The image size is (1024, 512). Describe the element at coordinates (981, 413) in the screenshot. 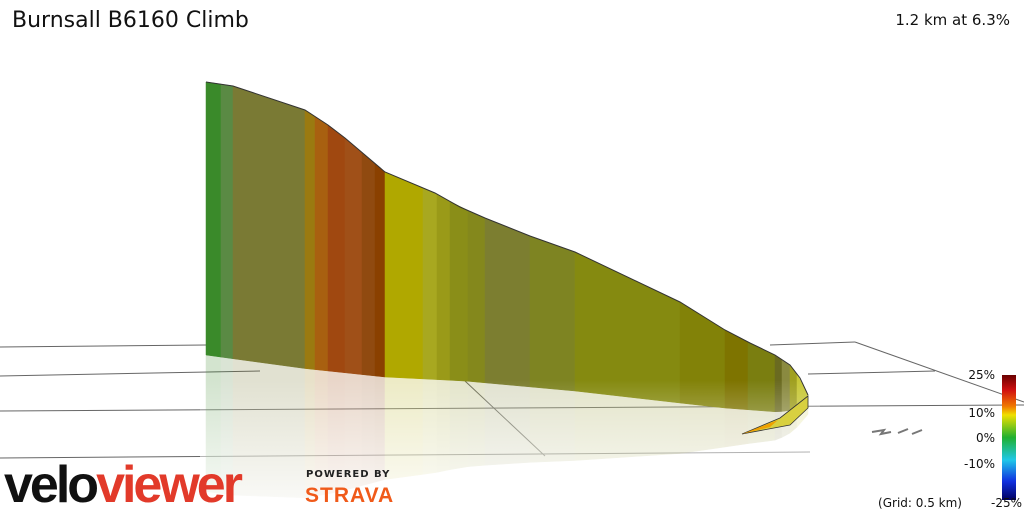

I see `legend-tick: 10%` at that location.